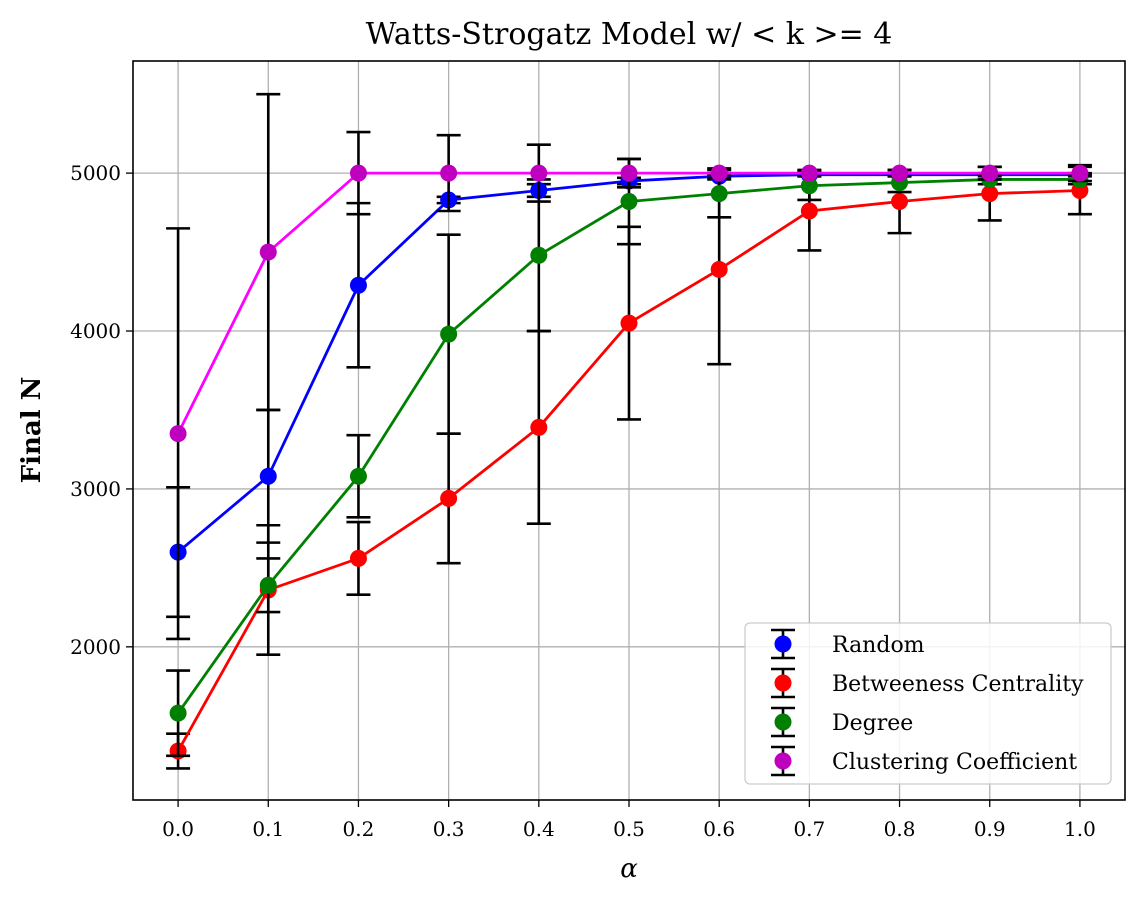 The height and width of the screenshot is (902, 1144). What do you see at coordinates (629, 829) in the screenshot?
I see `x-tick-label: 0.5` at bounding box center [629, 829].